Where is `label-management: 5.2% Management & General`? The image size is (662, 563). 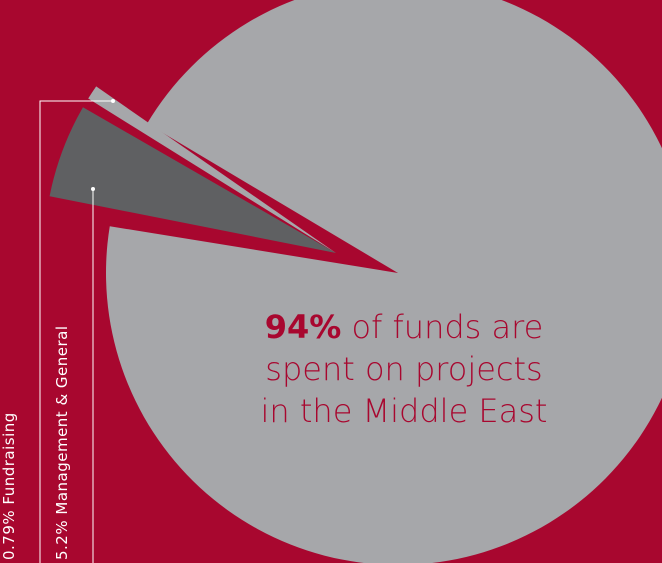 label-management: 5.2% Management & General is located at coordinates (62, 442).